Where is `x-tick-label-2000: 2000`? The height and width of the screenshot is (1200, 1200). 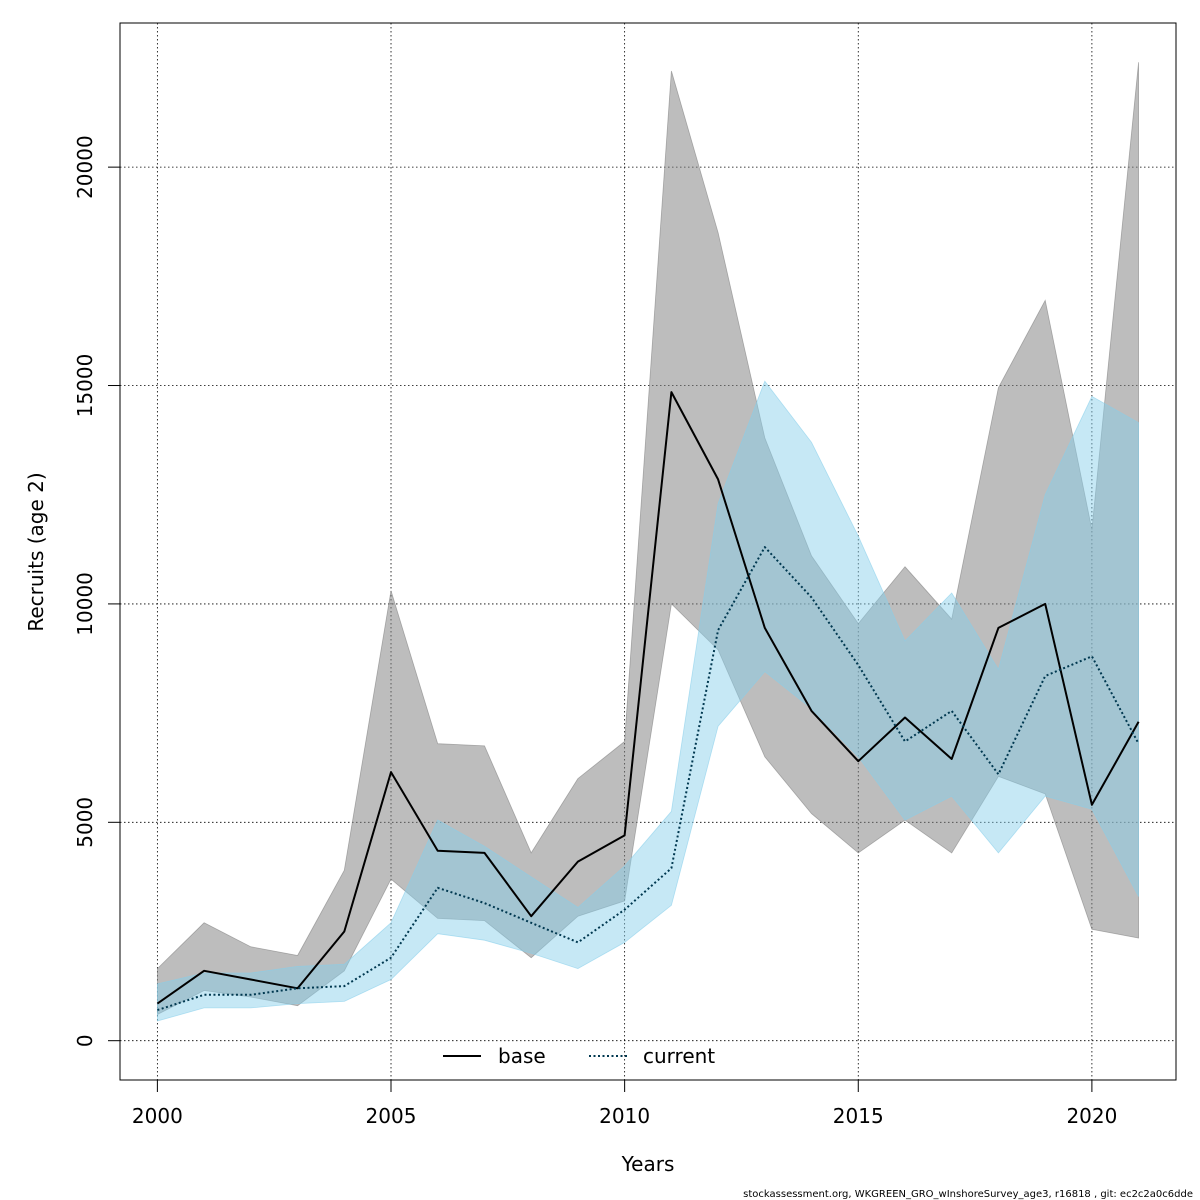 x-tick-label-2000: 2000 is located at coordinates (157, 1116).